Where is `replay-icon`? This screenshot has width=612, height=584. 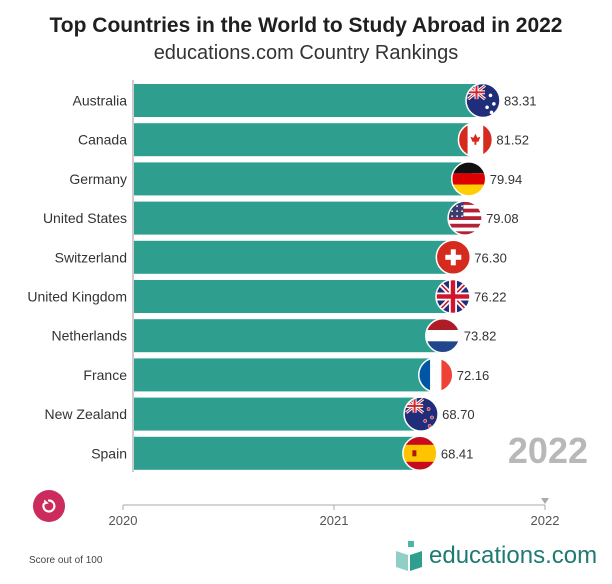 replay-icon is located at coordinates (49, 506).